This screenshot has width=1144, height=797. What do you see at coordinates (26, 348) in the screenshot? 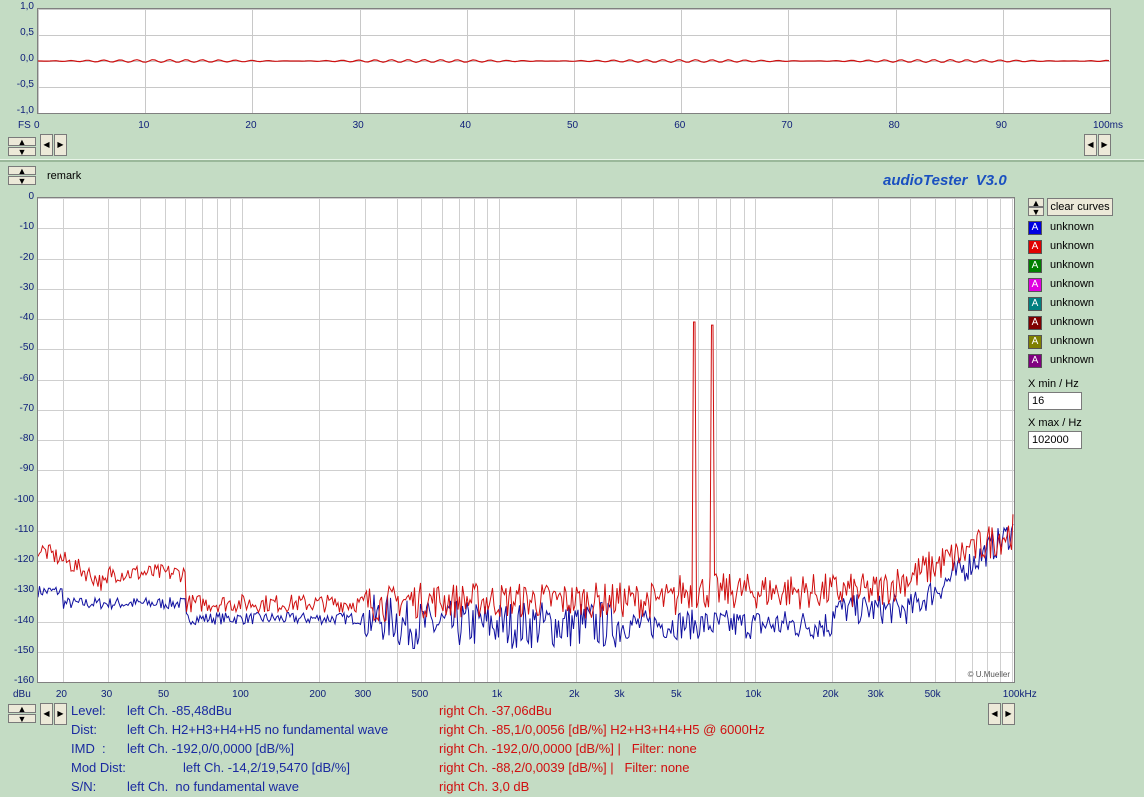
I see `spectrum-y-tick: -50` at bounding box center [26, 348].